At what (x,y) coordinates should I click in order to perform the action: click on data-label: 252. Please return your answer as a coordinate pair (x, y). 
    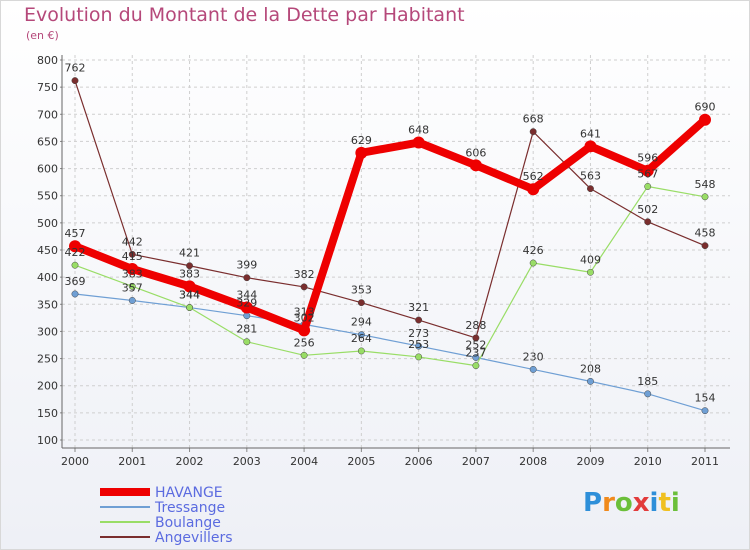
    Looking at the image, I should click on (475, 344).